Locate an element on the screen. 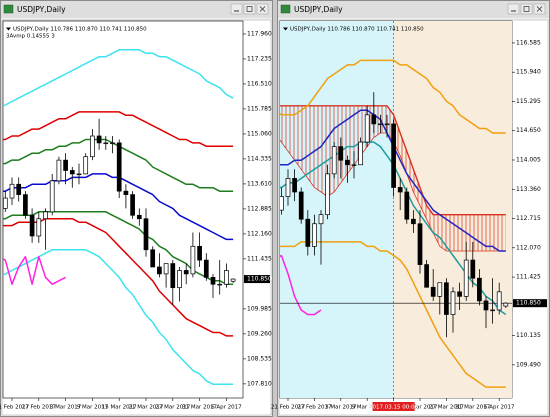 The image size is (550, 417). y-tick-label: 109.260 is located at coordinates (259, 333).